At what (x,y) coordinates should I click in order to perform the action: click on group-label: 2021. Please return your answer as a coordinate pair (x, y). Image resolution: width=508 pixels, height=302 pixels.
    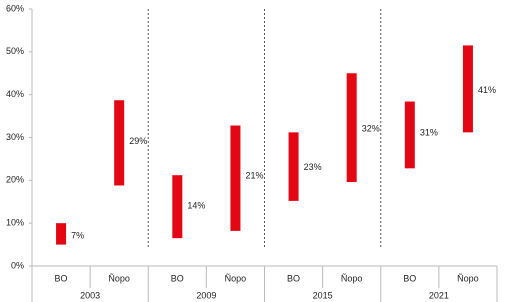
    Looking at the image, I should click on (439, 295).